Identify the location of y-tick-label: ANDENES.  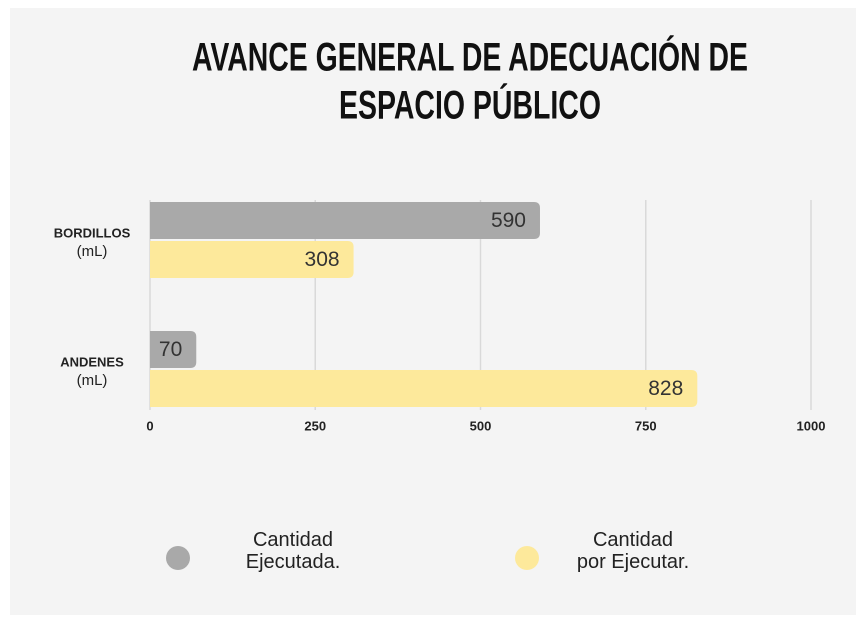
(92, 361).